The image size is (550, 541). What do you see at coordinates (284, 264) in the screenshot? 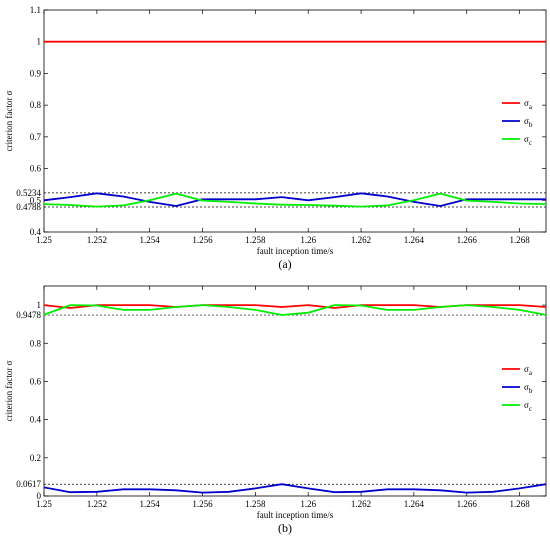
I see `panel-label: (a)` at bounding box center [284, 264].